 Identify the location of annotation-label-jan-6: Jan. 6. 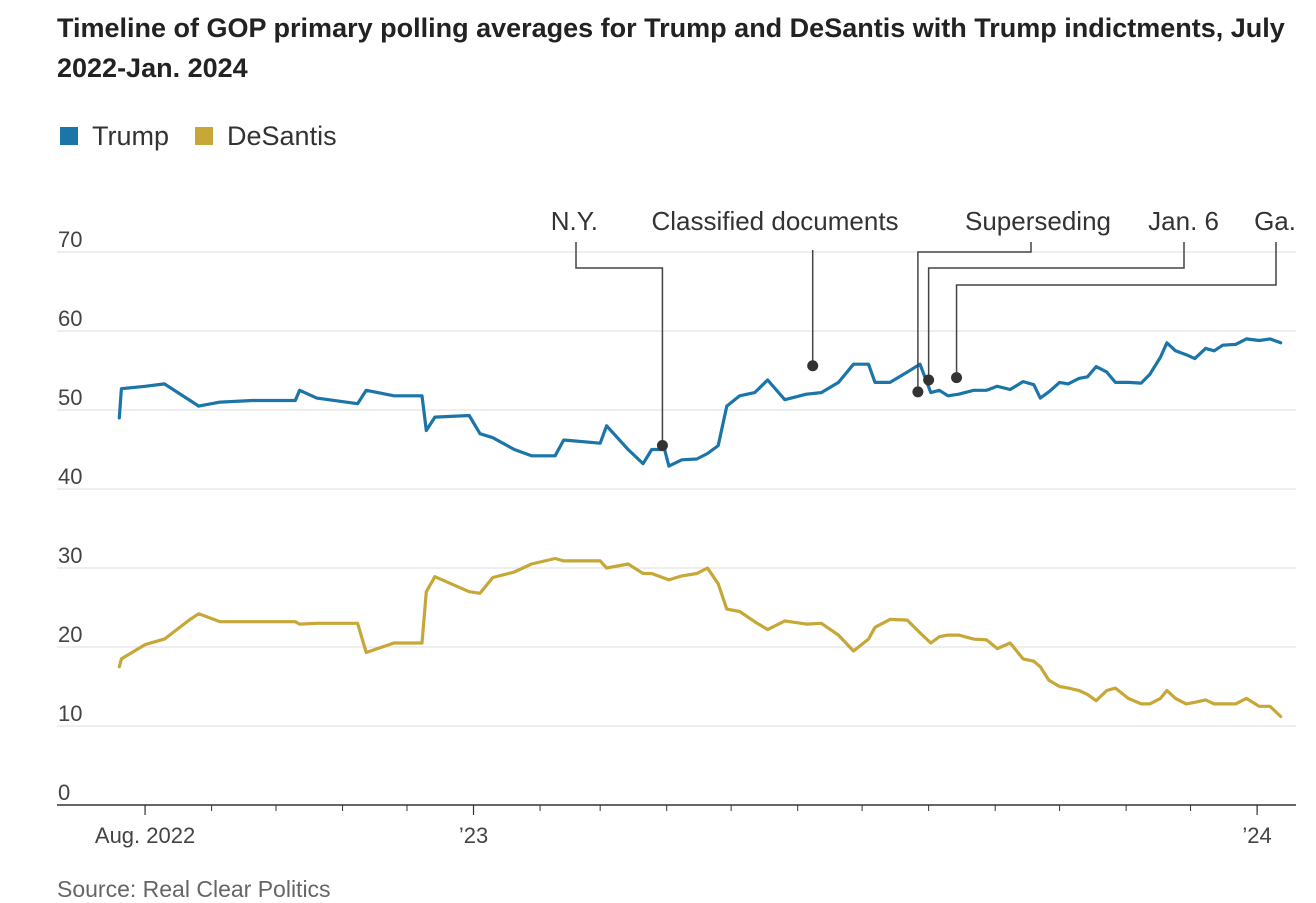
(1183, 221).